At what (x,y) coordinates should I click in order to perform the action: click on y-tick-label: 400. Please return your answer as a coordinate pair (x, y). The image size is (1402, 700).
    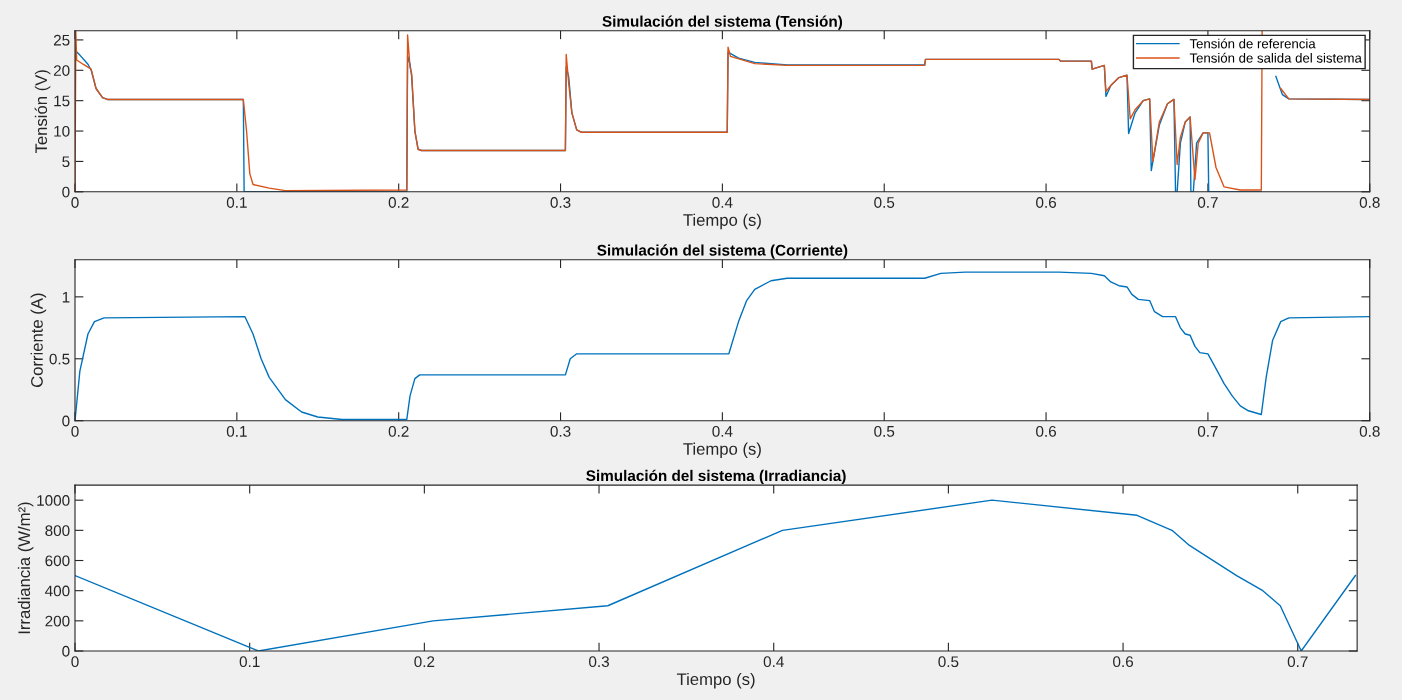
    Looking at the image, I should click on (57, 591).